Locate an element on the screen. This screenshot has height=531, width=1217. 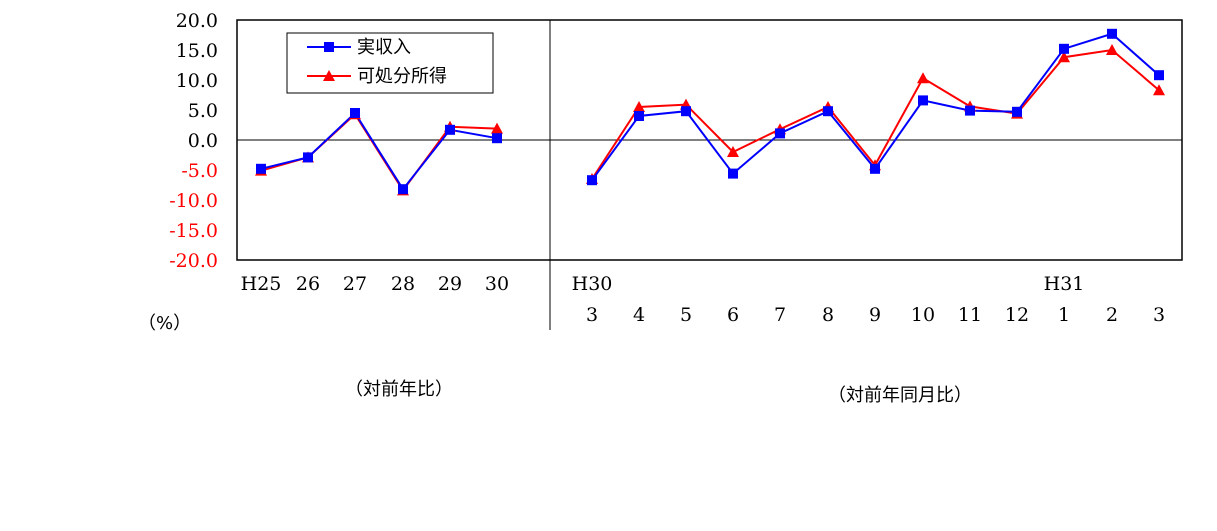
x-tick-label-month: 5 is located at coordinates (686, 315).